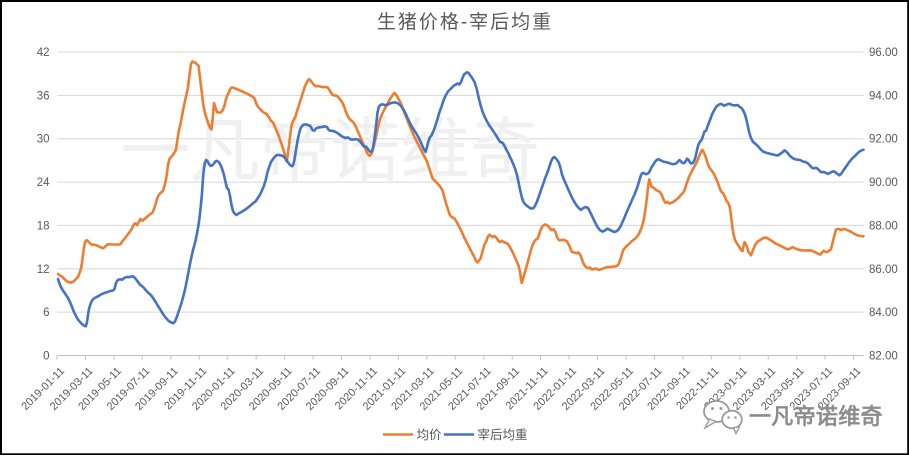 This screenshot has width=909, height=460. Describe the element at coordinates (883, 270) in the screenshot. I see `svg-text: 86.00` at that location.